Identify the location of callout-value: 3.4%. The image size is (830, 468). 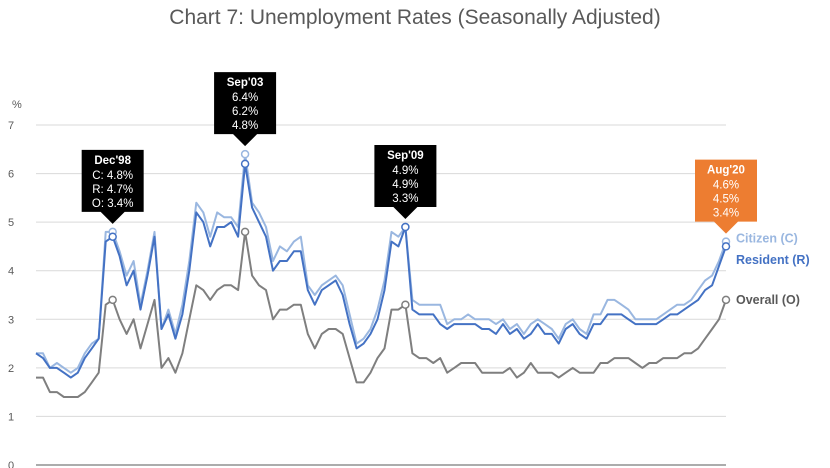
(726, 214).